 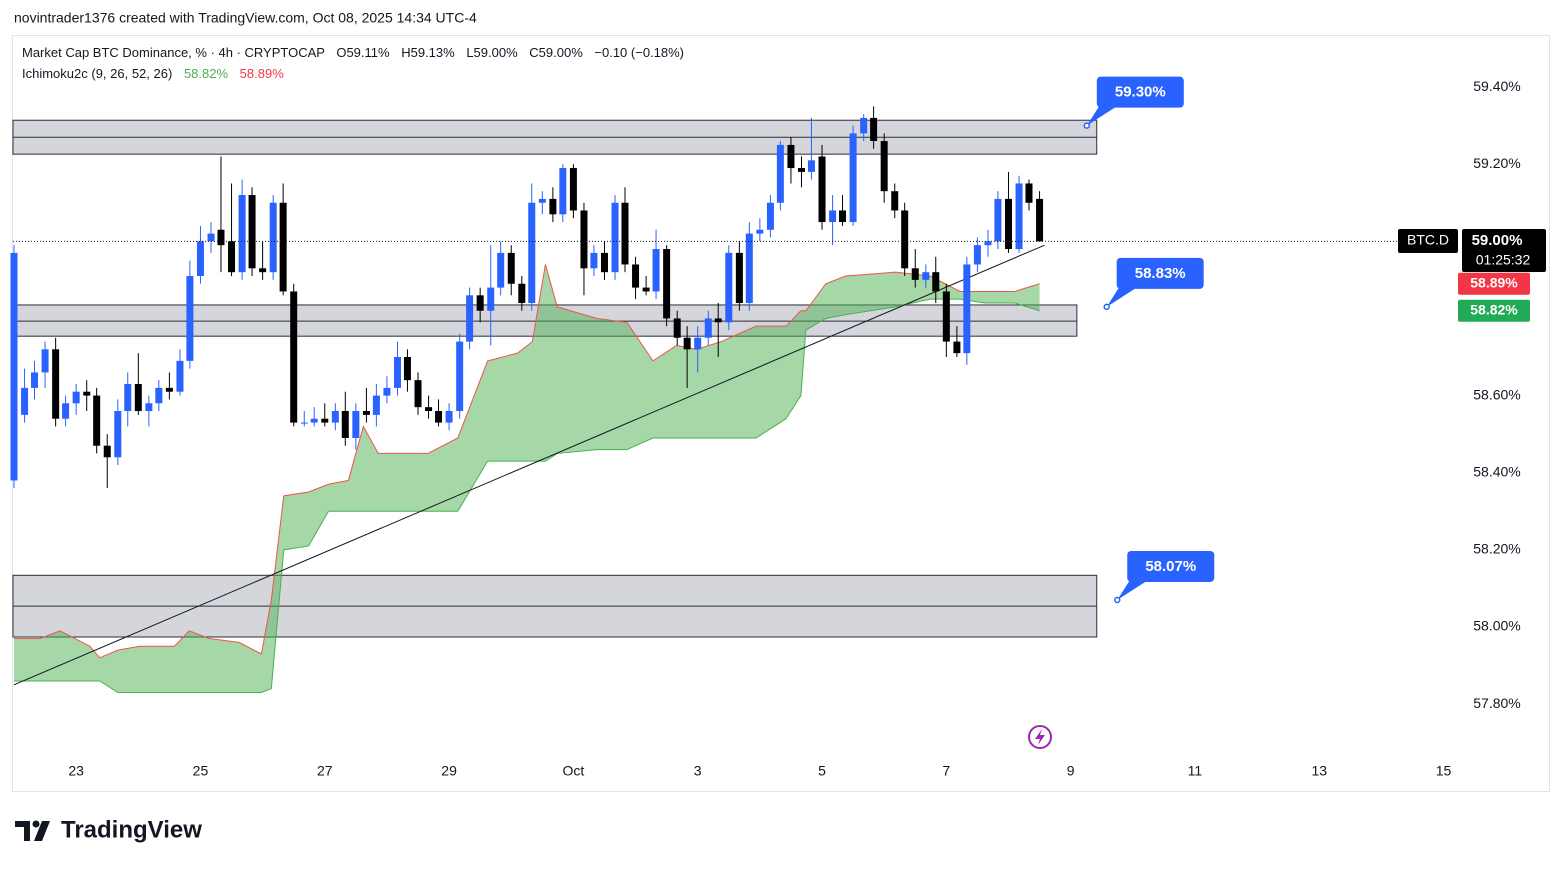 What do you see at coordinates (1504, 250) in the screenshot?
I see `last-price-tag` at bounding box center [1504, 250].